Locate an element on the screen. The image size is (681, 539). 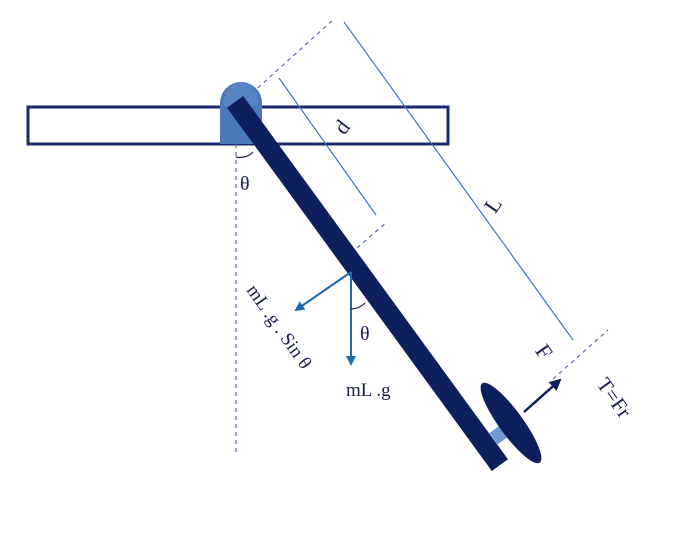
theta-pivot-label: θ is located at coordinates (245, 184).